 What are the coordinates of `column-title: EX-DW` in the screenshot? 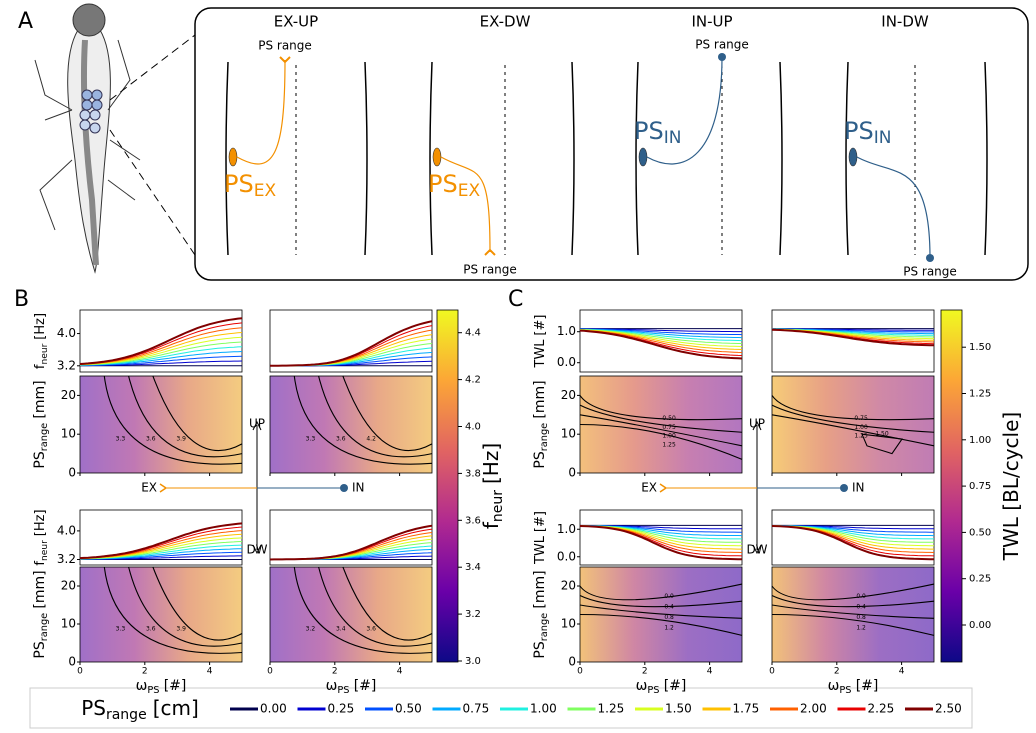 It's located at (505, 22).